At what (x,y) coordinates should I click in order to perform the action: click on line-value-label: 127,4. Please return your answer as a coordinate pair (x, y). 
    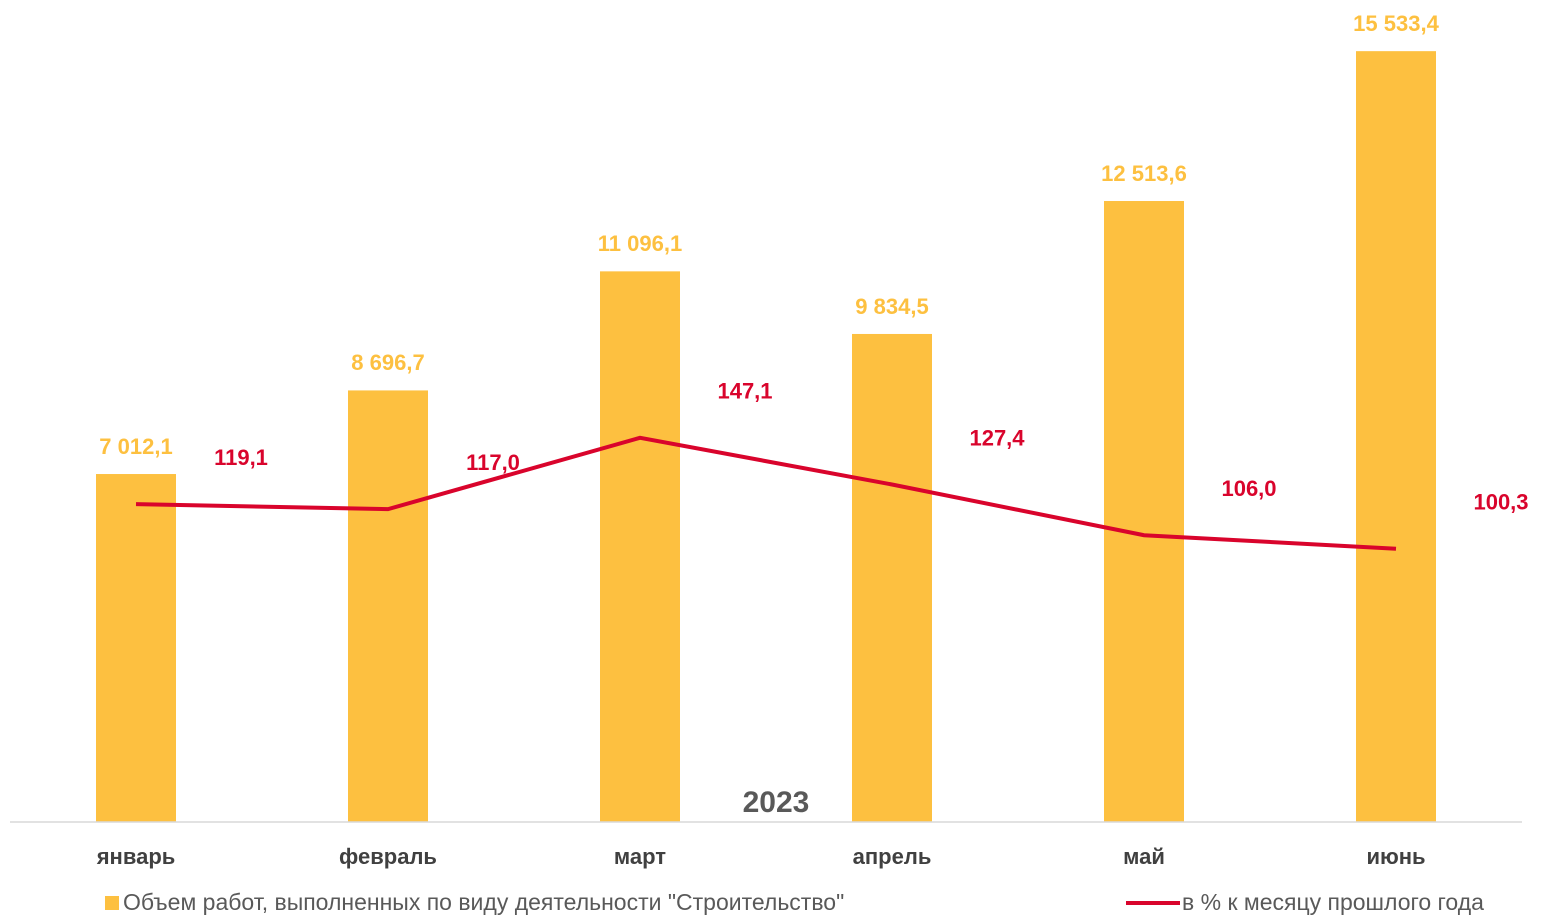
    Looking at the image, I should click on (997, 437).